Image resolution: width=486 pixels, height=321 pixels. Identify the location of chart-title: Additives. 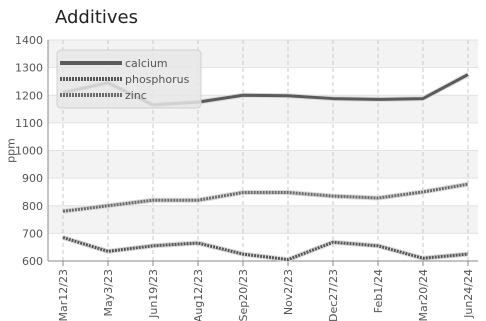
(97, 17).